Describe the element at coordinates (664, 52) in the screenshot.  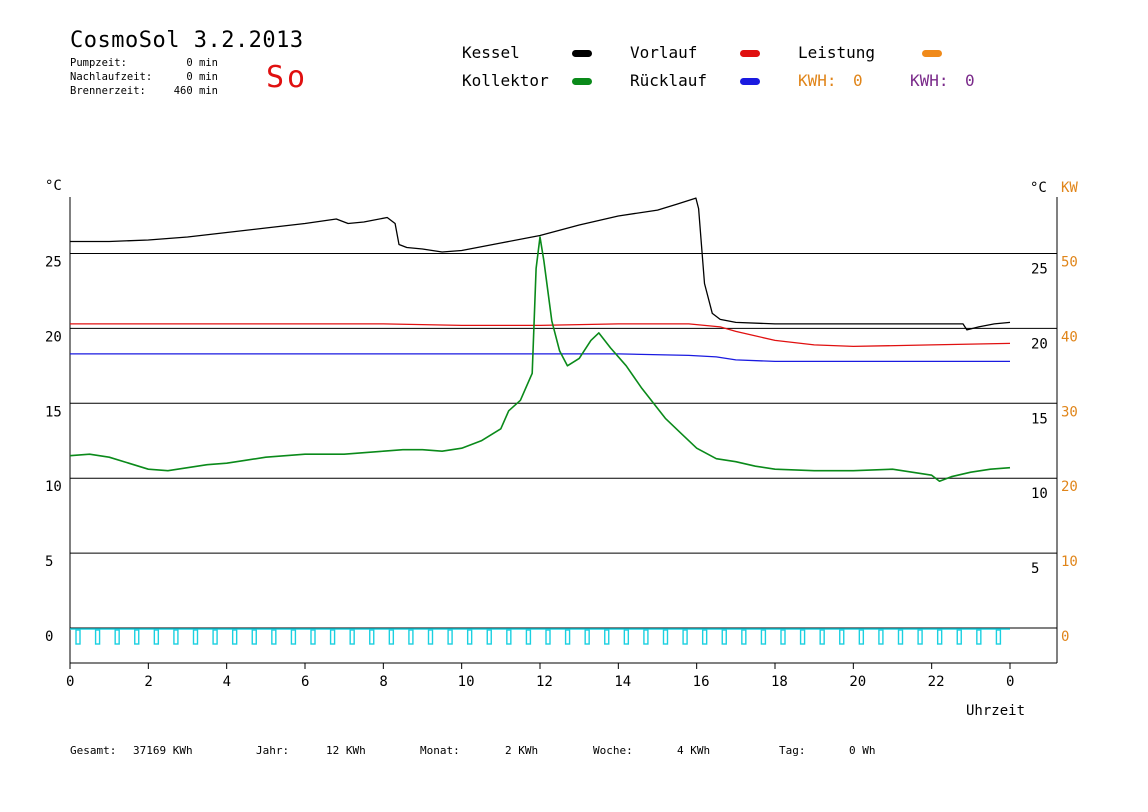
I see `legend-label-vorlauf: Vorlauf` at that location.